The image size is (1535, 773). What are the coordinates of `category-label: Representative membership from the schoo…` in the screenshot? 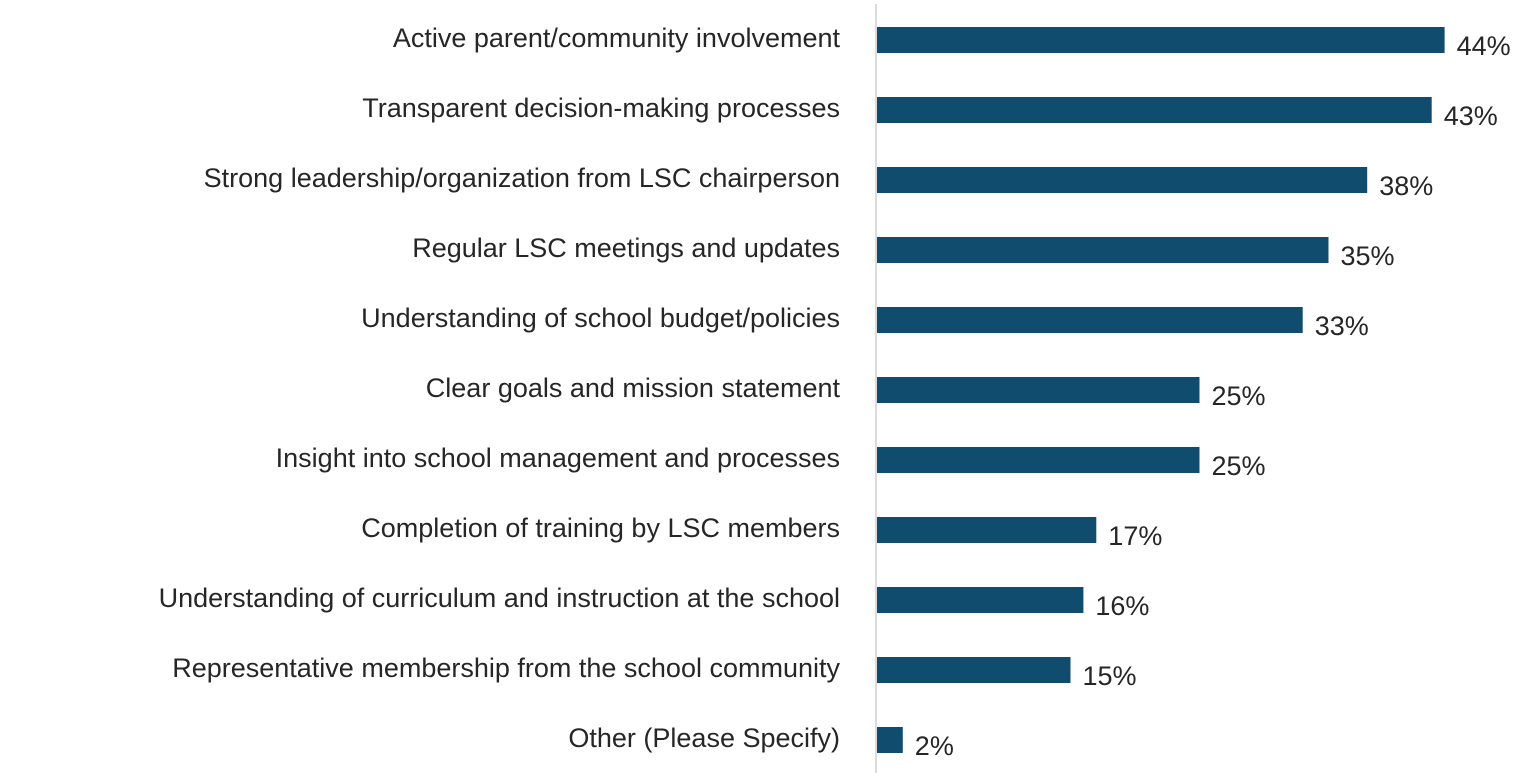 It's located at (506, 668).